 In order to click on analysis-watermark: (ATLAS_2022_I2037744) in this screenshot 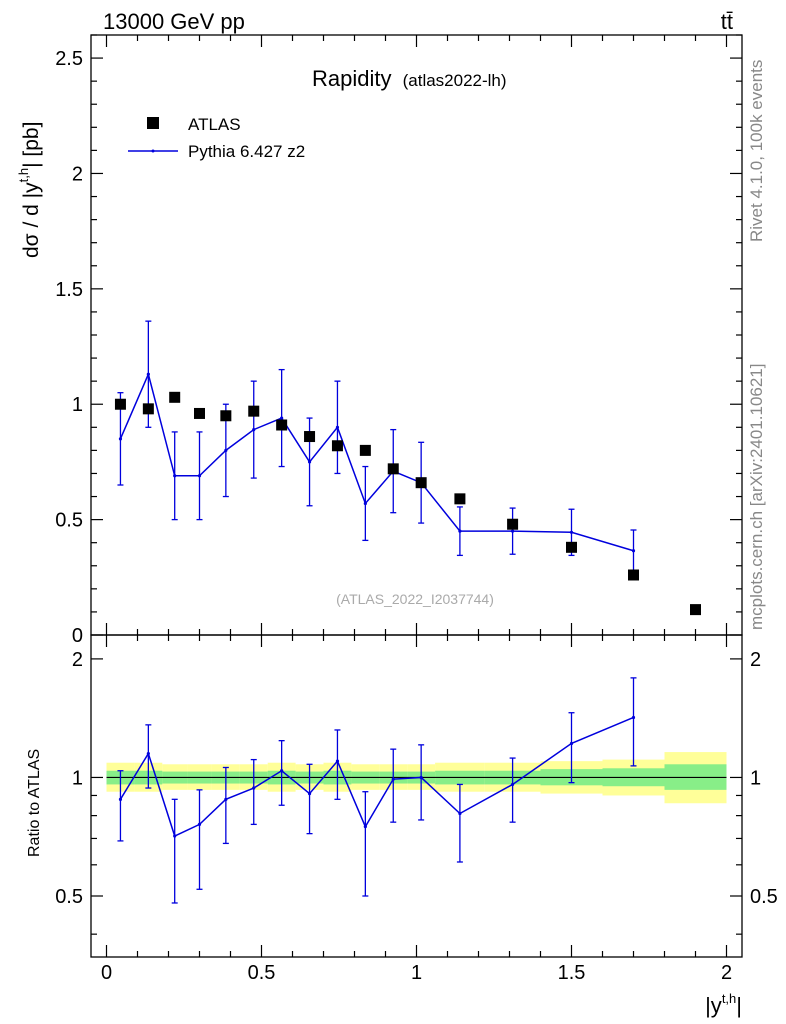, I will do `click(415, 599)`.